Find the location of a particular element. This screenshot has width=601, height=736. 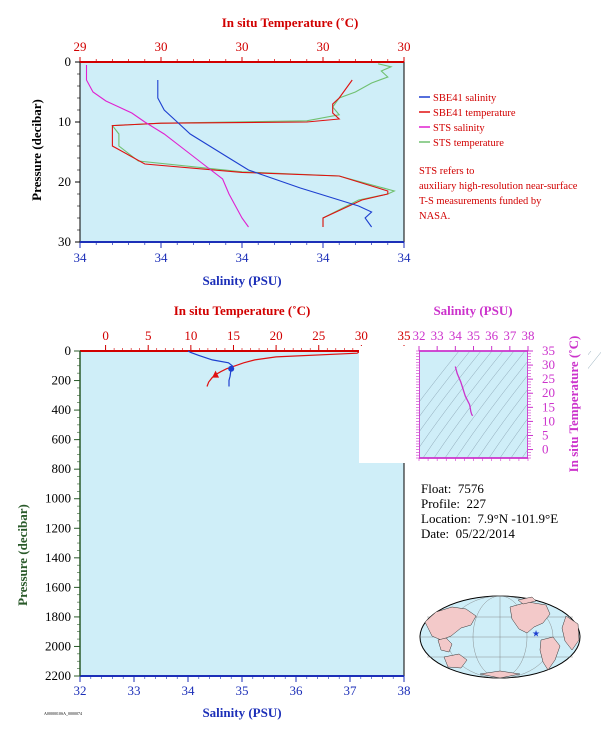

bottom-pressure-tick-label: 1800 is located at coordinates (58, 616).